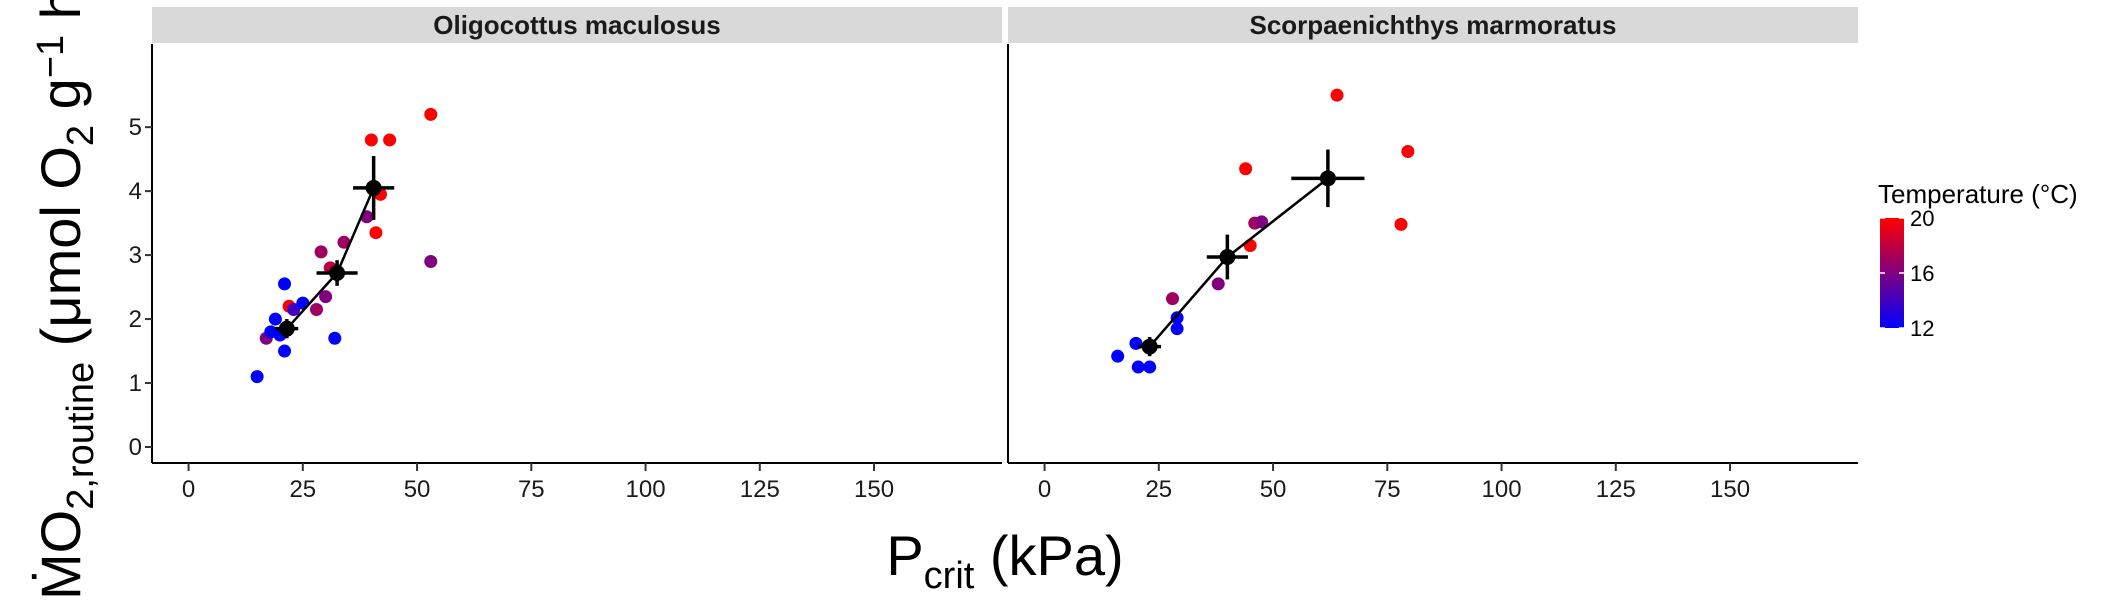  Describe the element at coordinates (135, 447) in the screenshot. I see `y-tick-label: 0` at that location.